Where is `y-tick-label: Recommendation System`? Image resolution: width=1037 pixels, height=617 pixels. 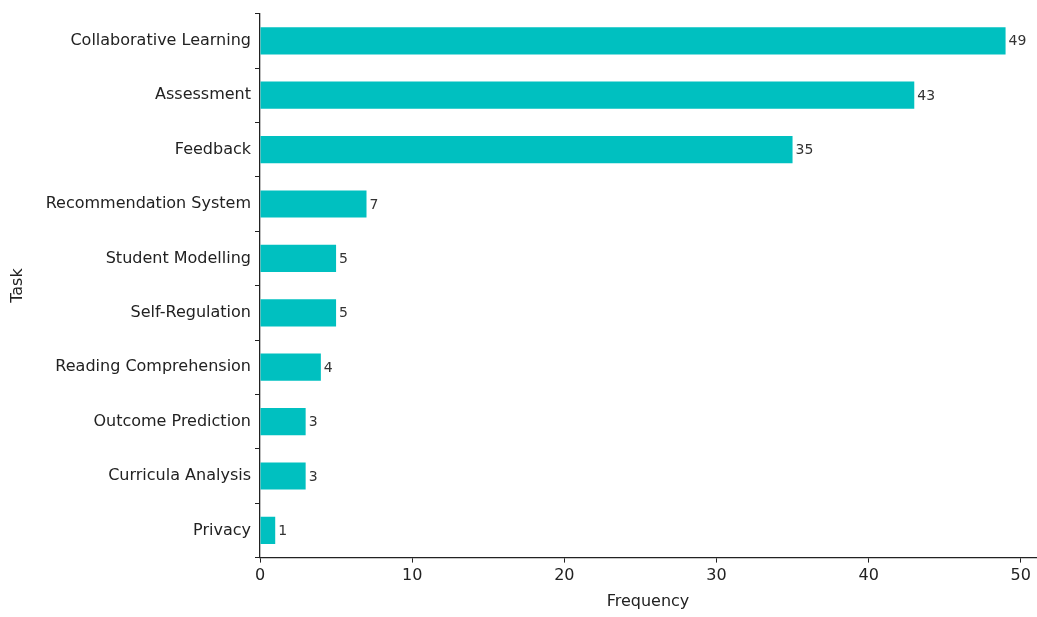
y-tick-label: Recommendation System is located at coordinates (148, 203).